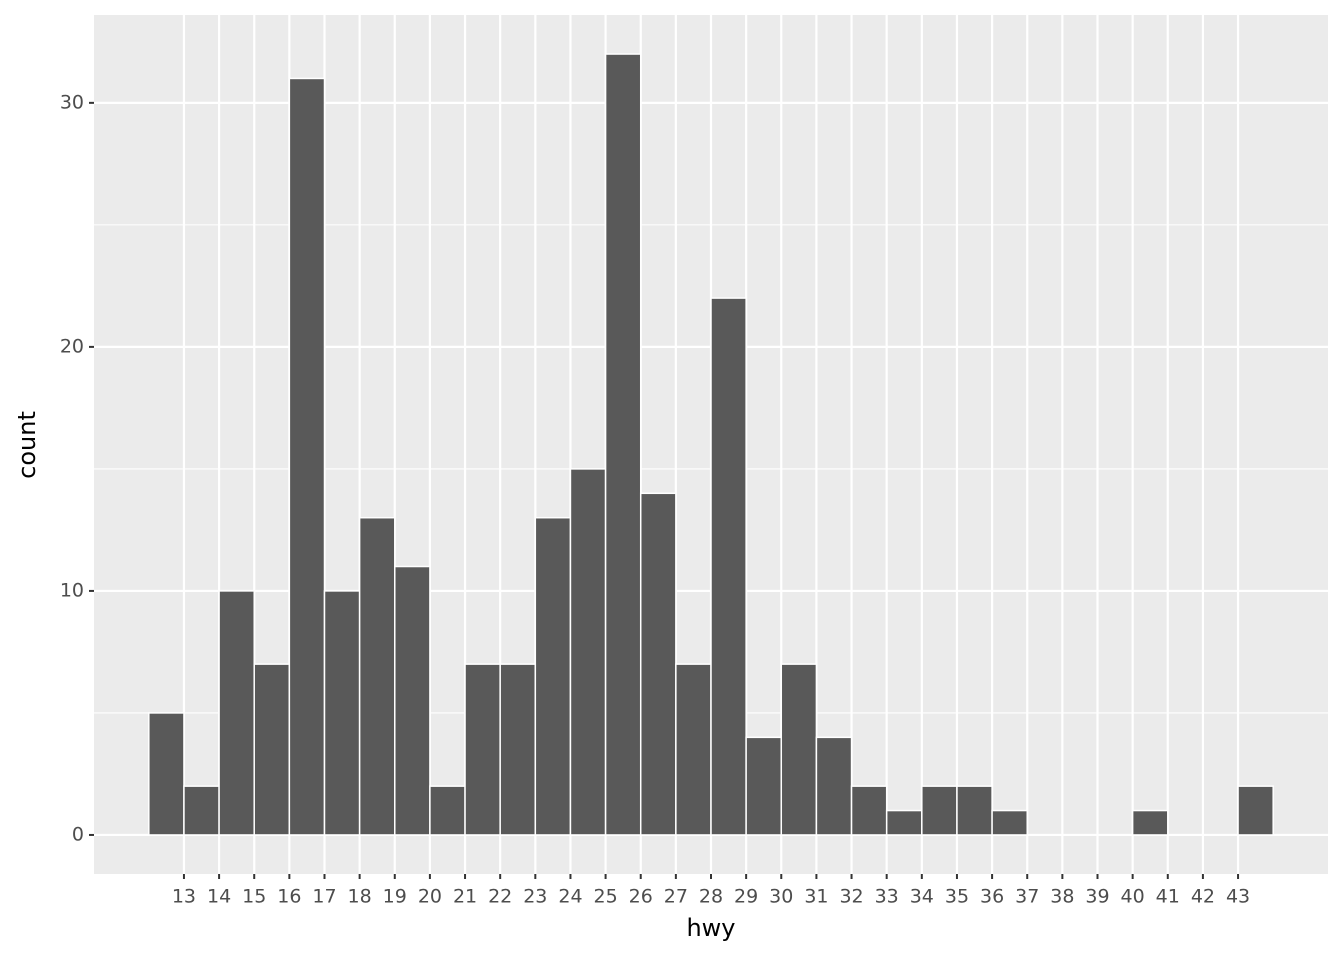  What do you see at coordinates (78, 834) in the screenshot?
I see `y-tick-label: 0` at bounding box center [78, 834].